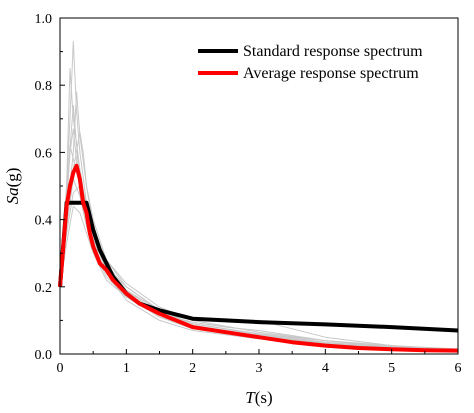  What do you see at coordinates (458, 368) in the screenshot?
I see `x-tick-label: 6` at bounding box center [458, 368].